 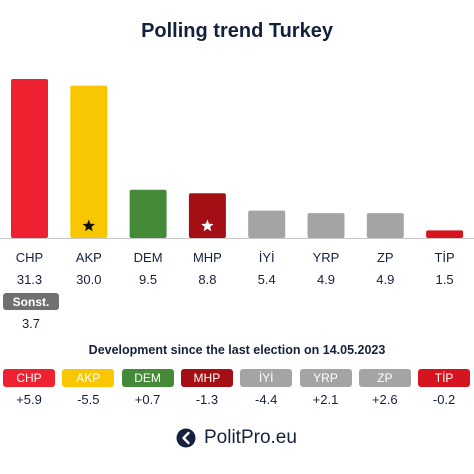 I want to click on category-label: TİP, so click(x=444, y=257).